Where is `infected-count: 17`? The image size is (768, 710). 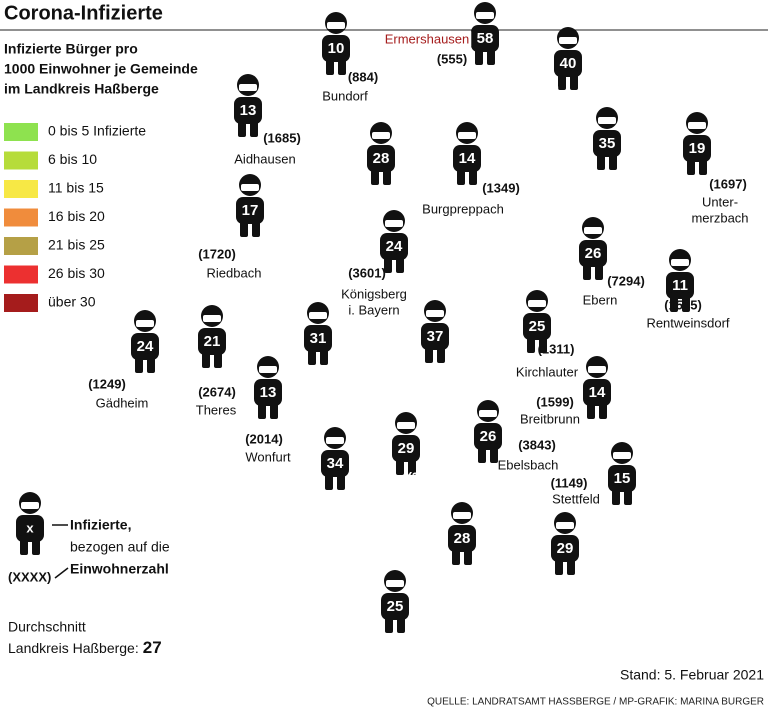 infected-count: 17 is located at coordinates (250, 210).